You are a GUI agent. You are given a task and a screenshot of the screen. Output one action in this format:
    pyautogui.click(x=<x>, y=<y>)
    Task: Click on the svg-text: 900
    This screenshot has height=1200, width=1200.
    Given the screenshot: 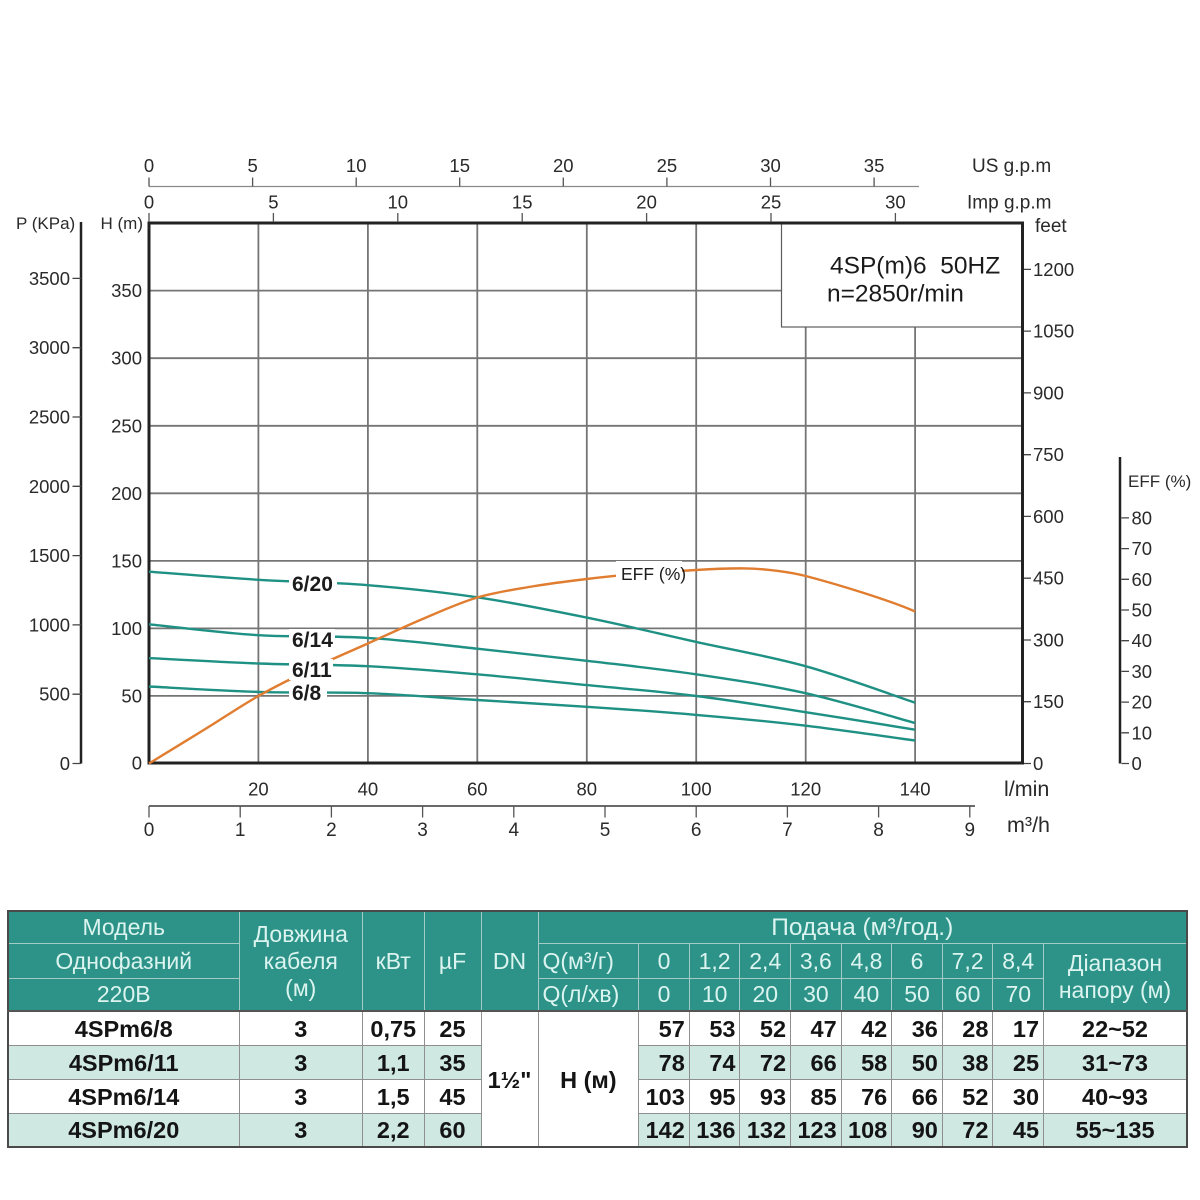 What is the action you would take?
    pyautogui.click(x=1048, y=392)
    